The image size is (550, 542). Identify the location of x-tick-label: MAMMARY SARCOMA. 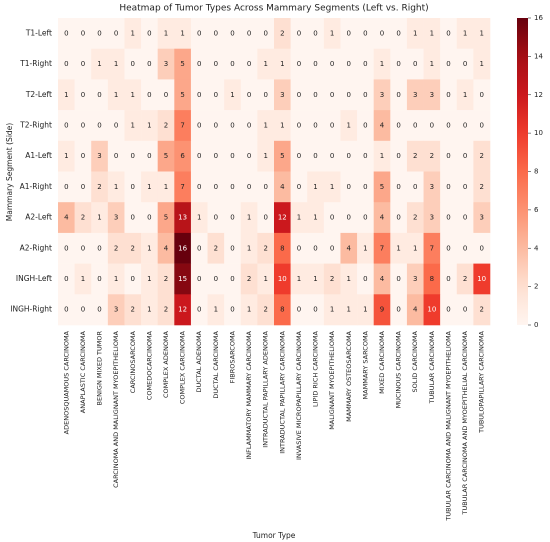
(365, 364).